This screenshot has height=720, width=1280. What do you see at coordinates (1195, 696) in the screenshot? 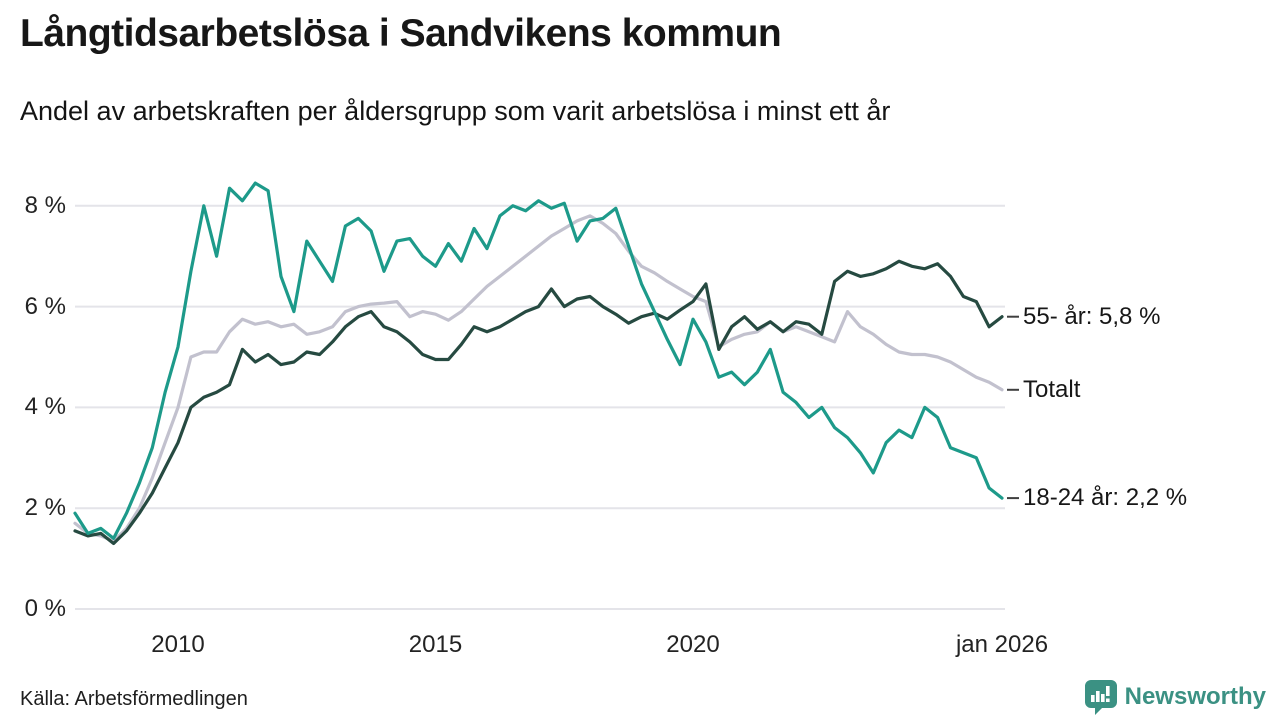
I see `brand-name: Newsworthy` at bounding box center [1195, 696].